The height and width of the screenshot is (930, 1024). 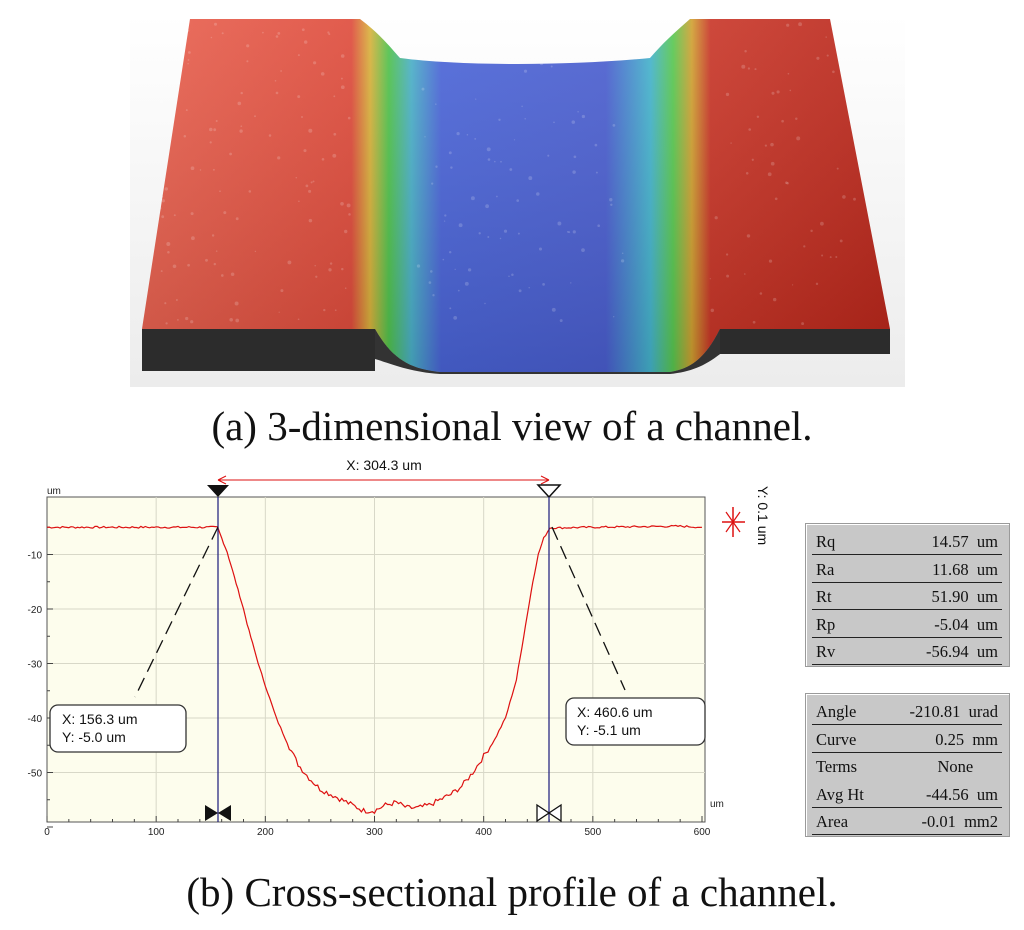 What do you see at coordinates (549, 491) in the screenshot?
I see `right-cursor-top-handle` at bounding box center [549, 491].